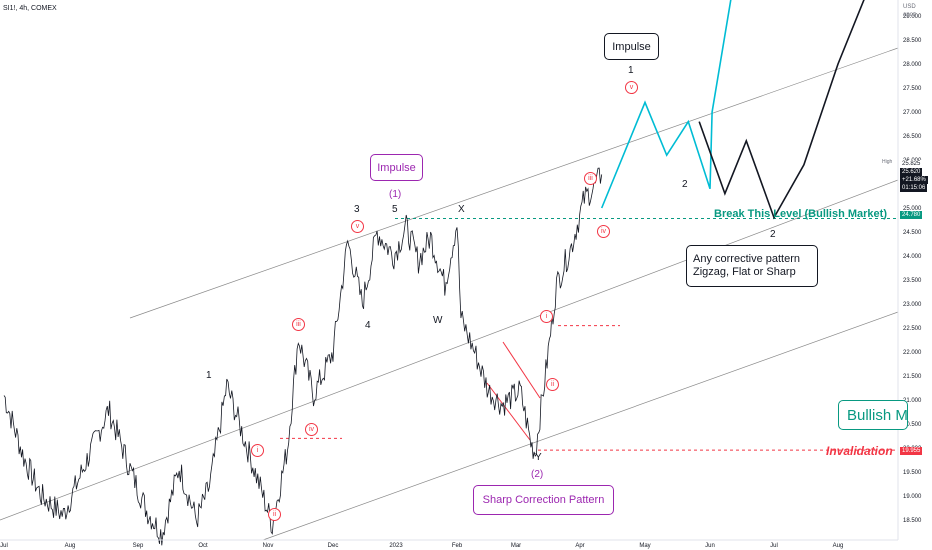 The width and height of the screenshot is (932, 550). What do you see at coordinates (579, 546) in the screenshot?
I see `x-tick-label: Apr` at bounding box center [579, 546].